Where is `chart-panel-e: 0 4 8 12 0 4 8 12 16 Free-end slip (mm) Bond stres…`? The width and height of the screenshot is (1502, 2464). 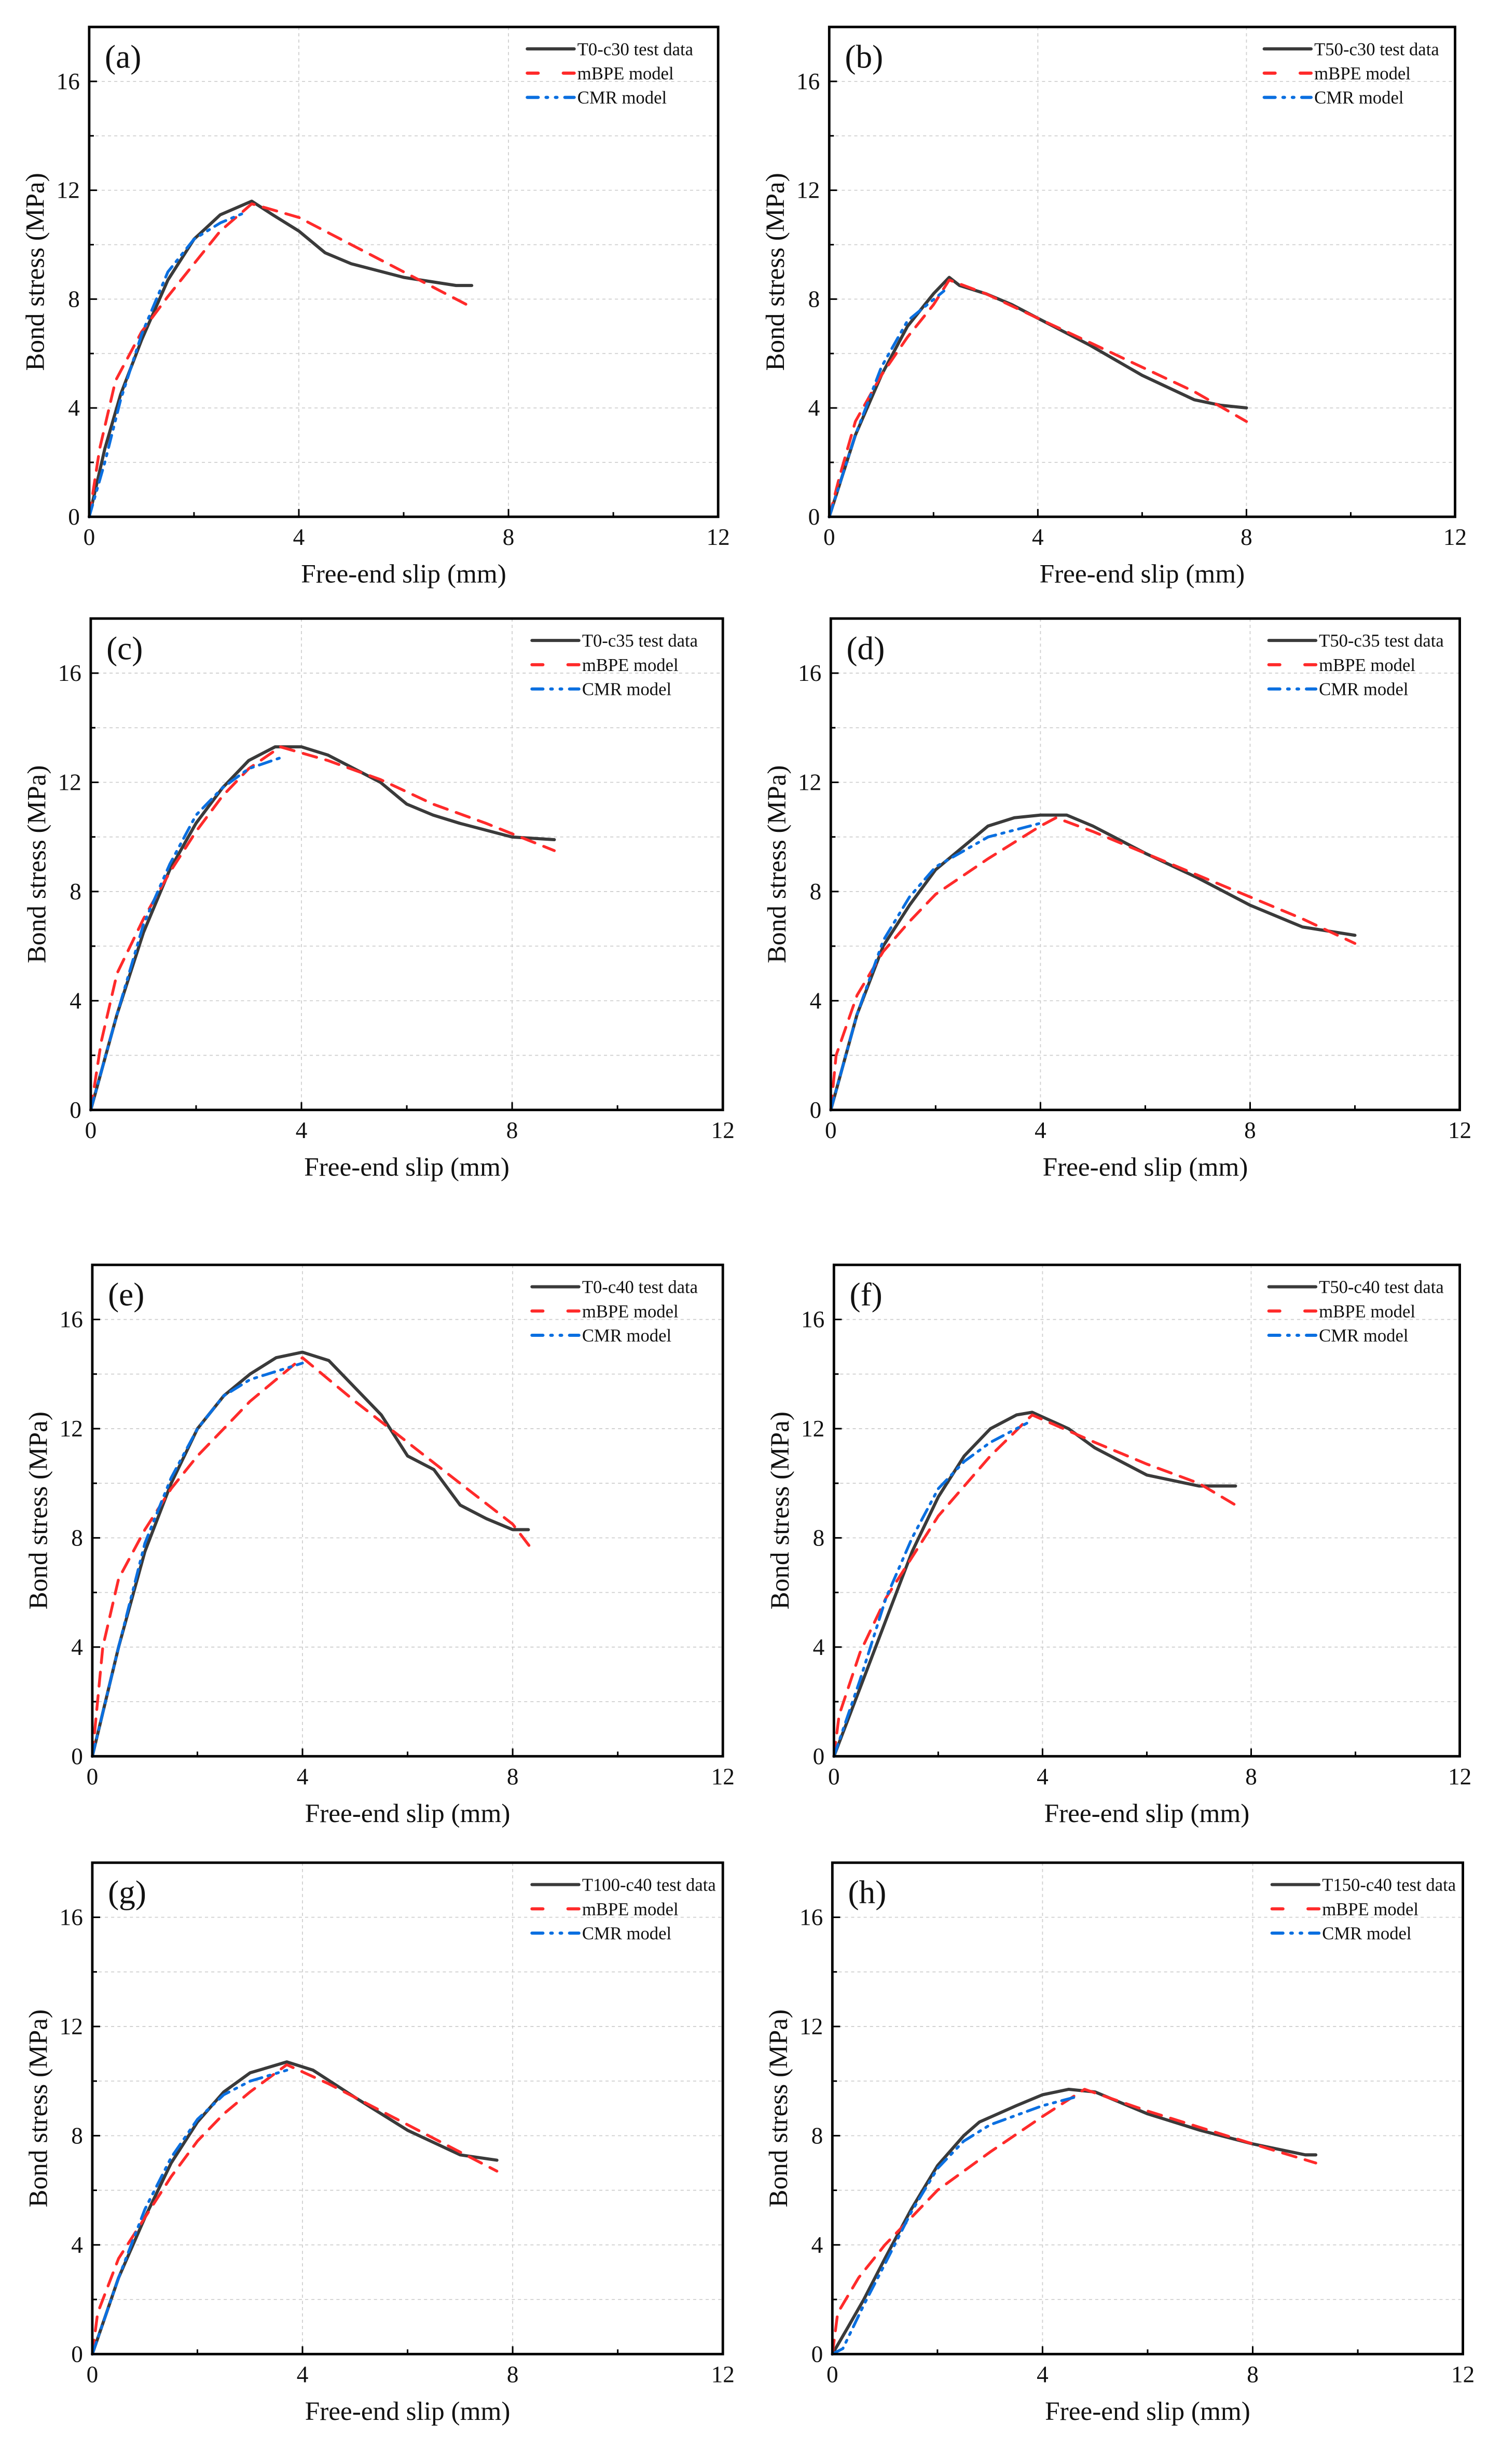 chart-panel-e: 0 4 8 12 0 4 8 12 16 Free-end slip (mm) Bond stres… is located at coordinates (379, 1545).